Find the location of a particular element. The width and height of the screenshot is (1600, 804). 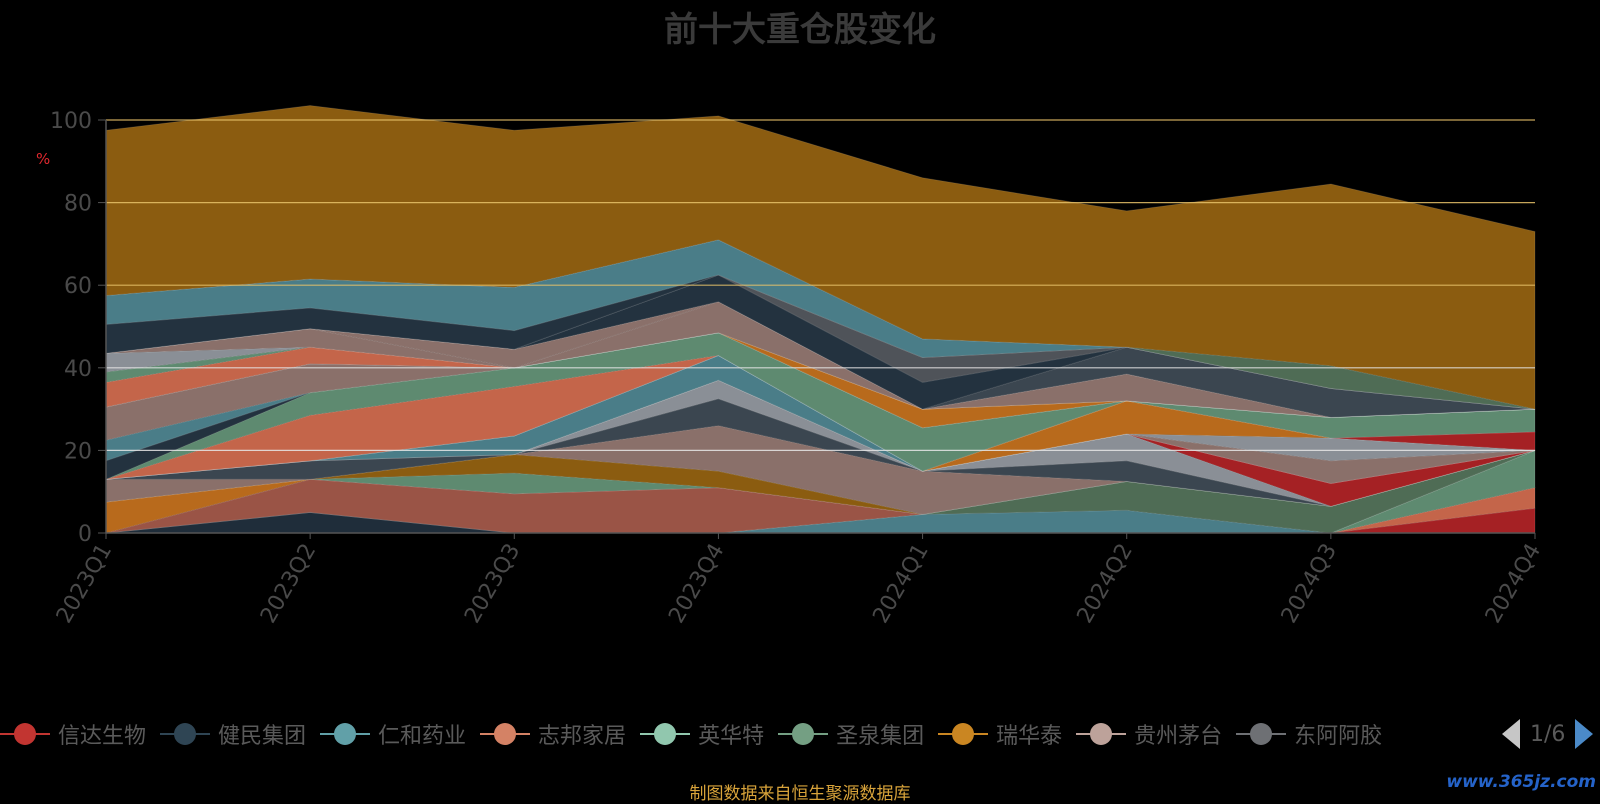

legend-item: 东阿阿胶 is located at coordinates (1309, 734).